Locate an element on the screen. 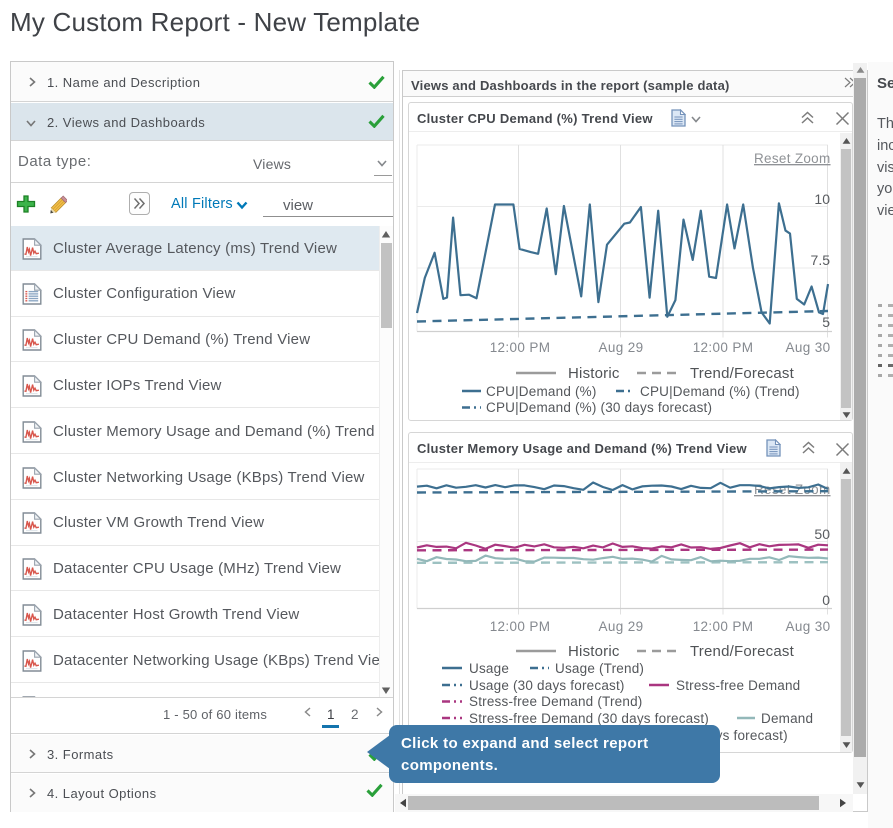 The width and height of the screenshot is (893, 828). svg-text:CPU|Demand (%) (30 days foreca: CPU|Demand (%) (30 days forecast) is located at coordinates (599, 407).